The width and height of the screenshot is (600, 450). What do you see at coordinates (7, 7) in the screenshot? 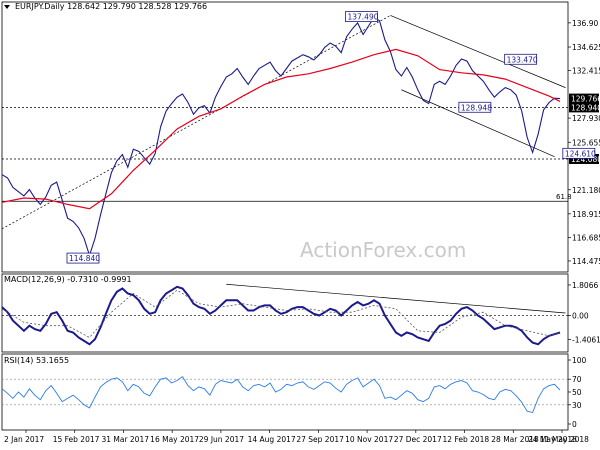
I see `chart-menu-icon` at bounding box center [7, 7].